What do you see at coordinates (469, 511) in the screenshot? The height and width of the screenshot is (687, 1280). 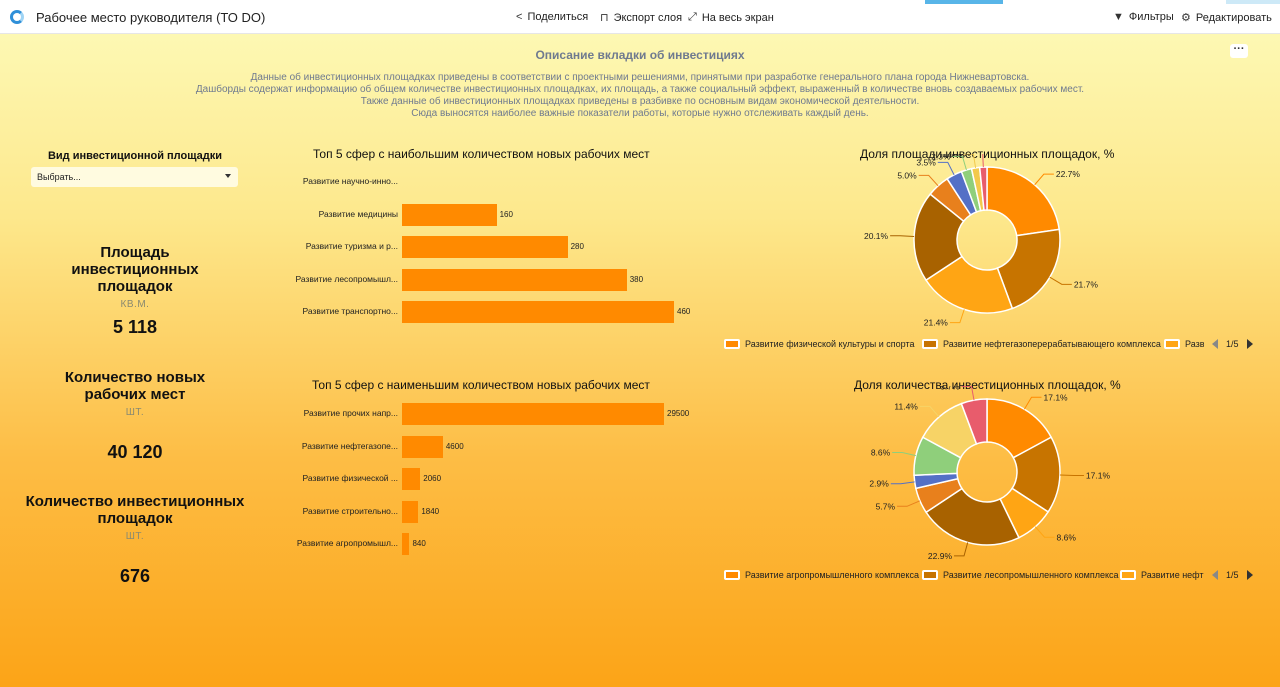 I see `bar-row: Развитие строительно... 1840` at bounding box center [469, 511].